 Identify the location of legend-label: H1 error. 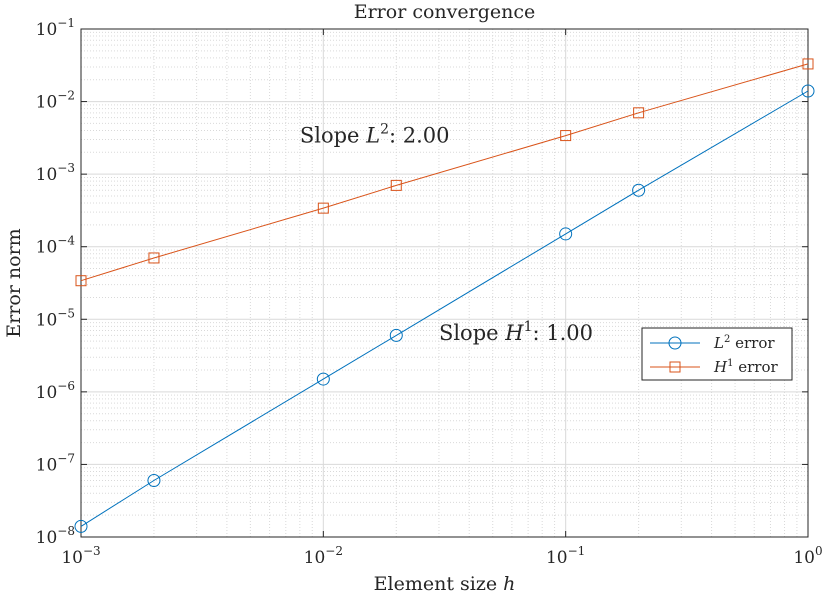
(745, 367).